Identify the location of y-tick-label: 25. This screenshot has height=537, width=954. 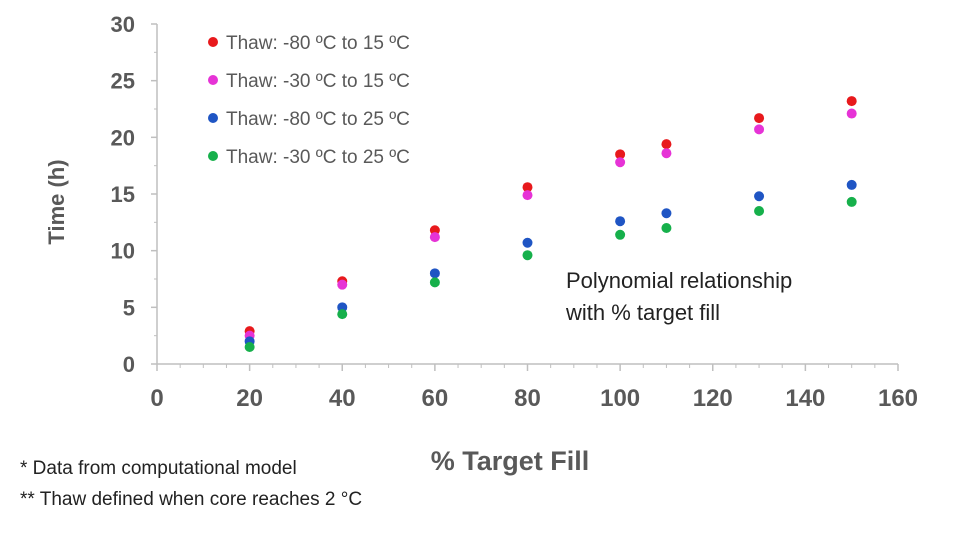
(123, 81).